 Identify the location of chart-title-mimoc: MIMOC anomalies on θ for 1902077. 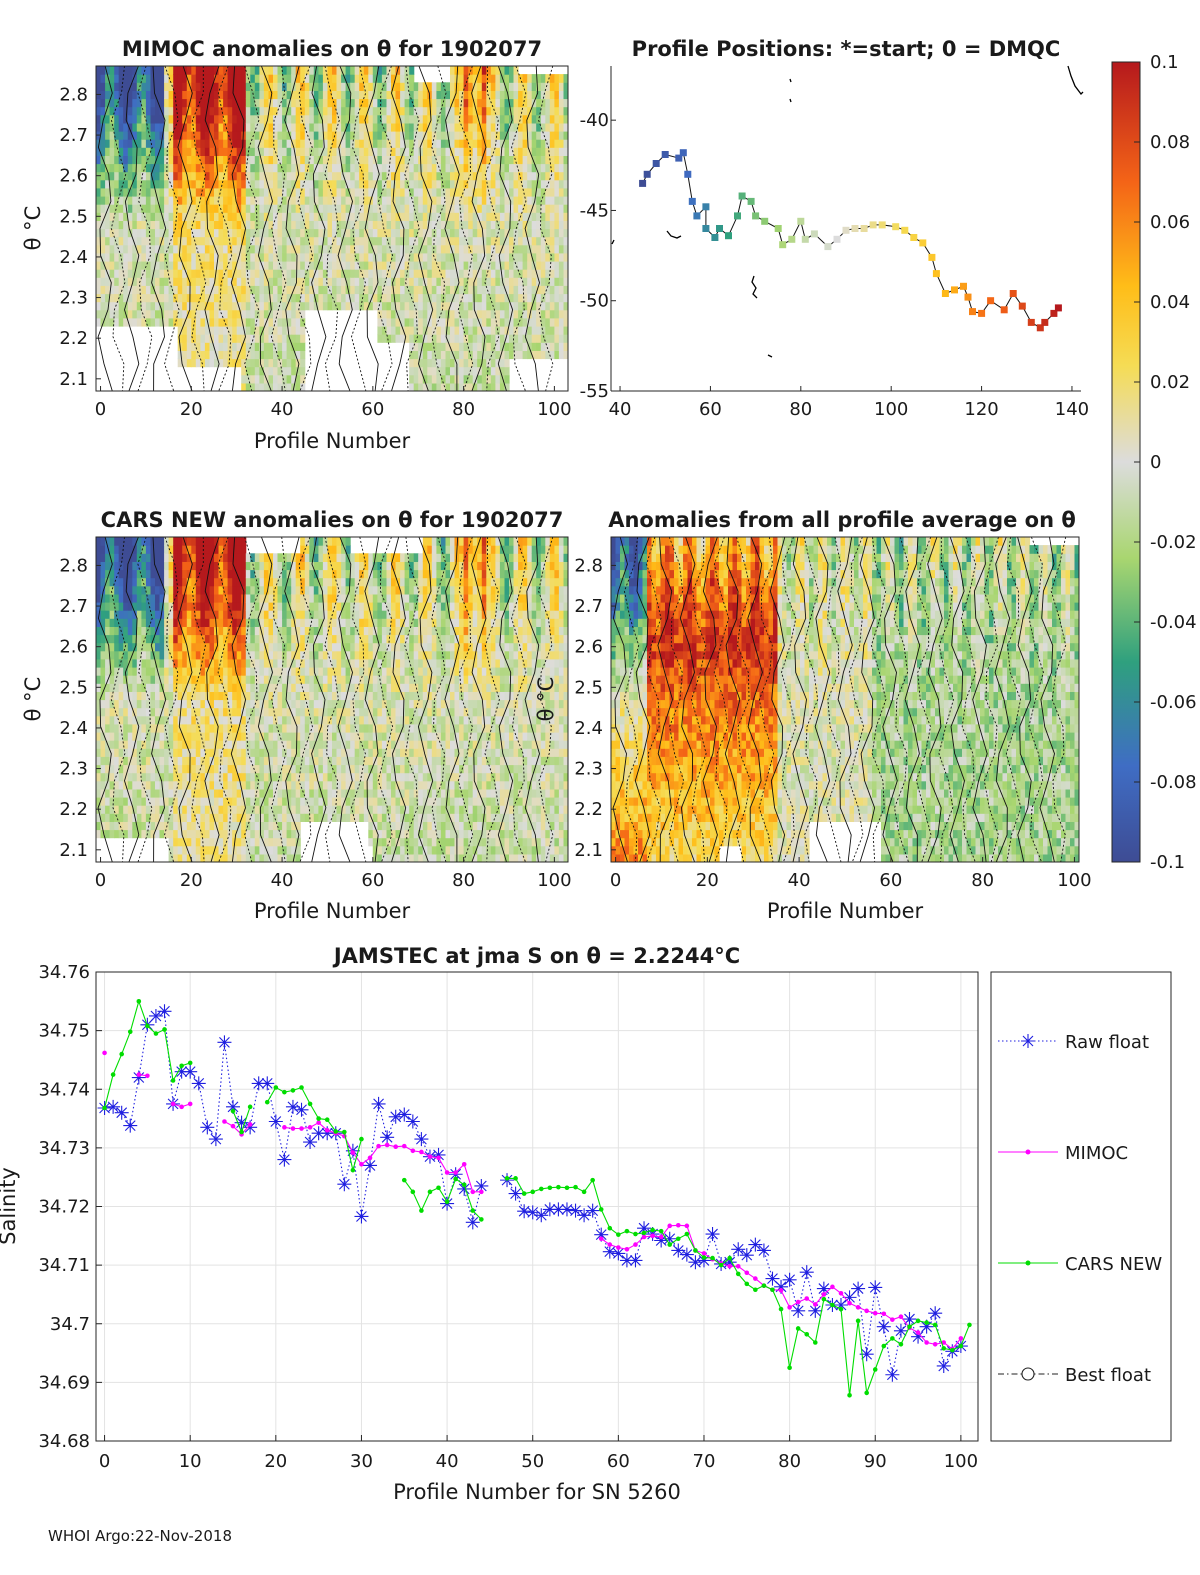
(332, 49).